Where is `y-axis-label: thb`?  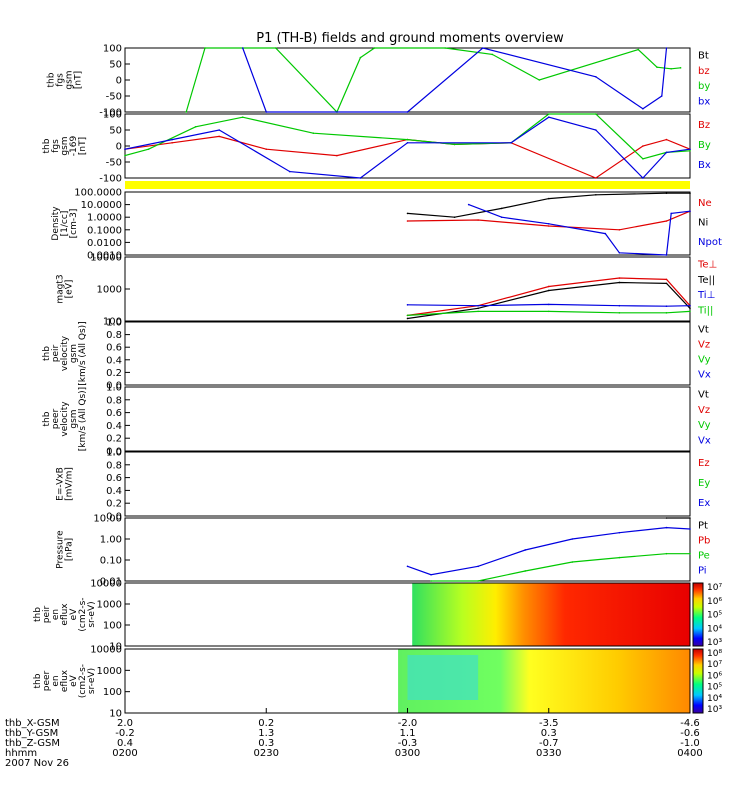 y-axis-label: thb is located at coordinates (47, 145).